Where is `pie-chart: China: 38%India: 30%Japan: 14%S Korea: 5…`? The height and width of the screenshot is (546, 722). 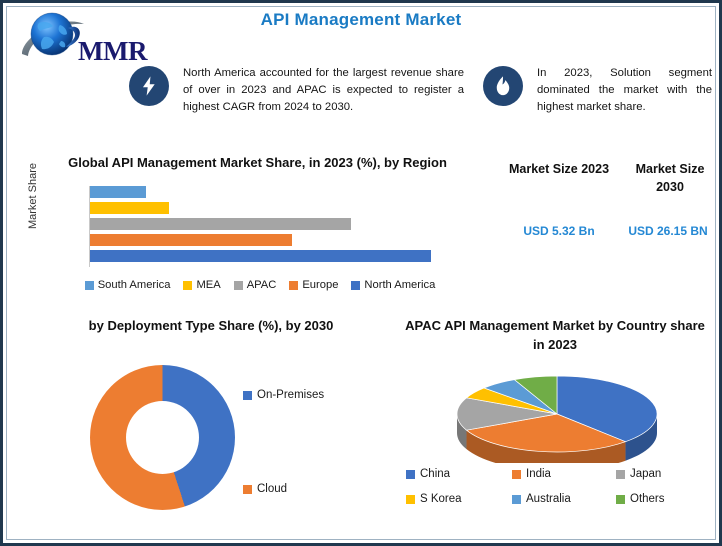
pie-chart: China: 38%India: 30%Japan: 14%S Korea: 5… is located at coordinates (557, 419).